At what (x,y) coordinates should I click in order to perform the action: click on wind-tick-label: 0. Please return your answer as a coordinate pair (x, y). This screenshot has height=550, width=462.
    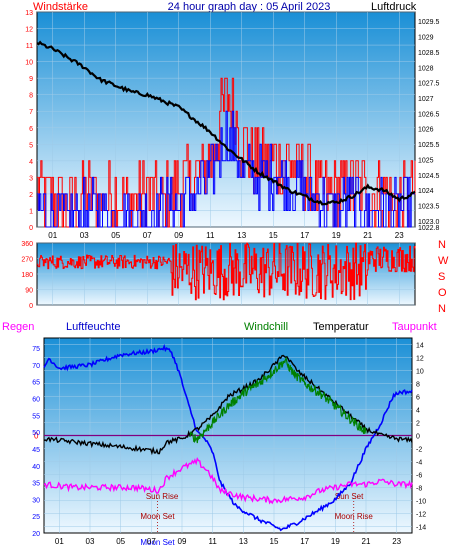
    Looking at the image, I should click on (31, 228).